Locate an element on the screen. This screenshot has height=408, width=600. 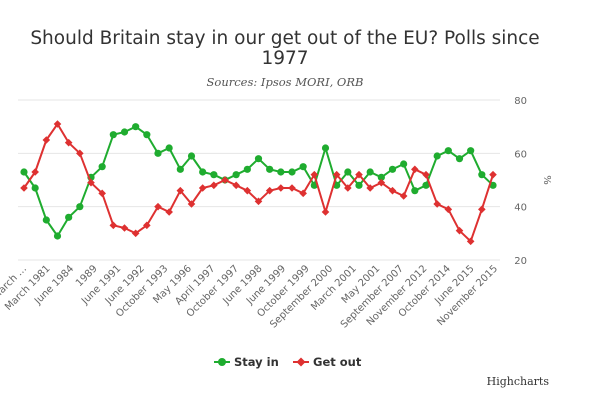
y-axis-title: % is located at coordinates (546, 180).